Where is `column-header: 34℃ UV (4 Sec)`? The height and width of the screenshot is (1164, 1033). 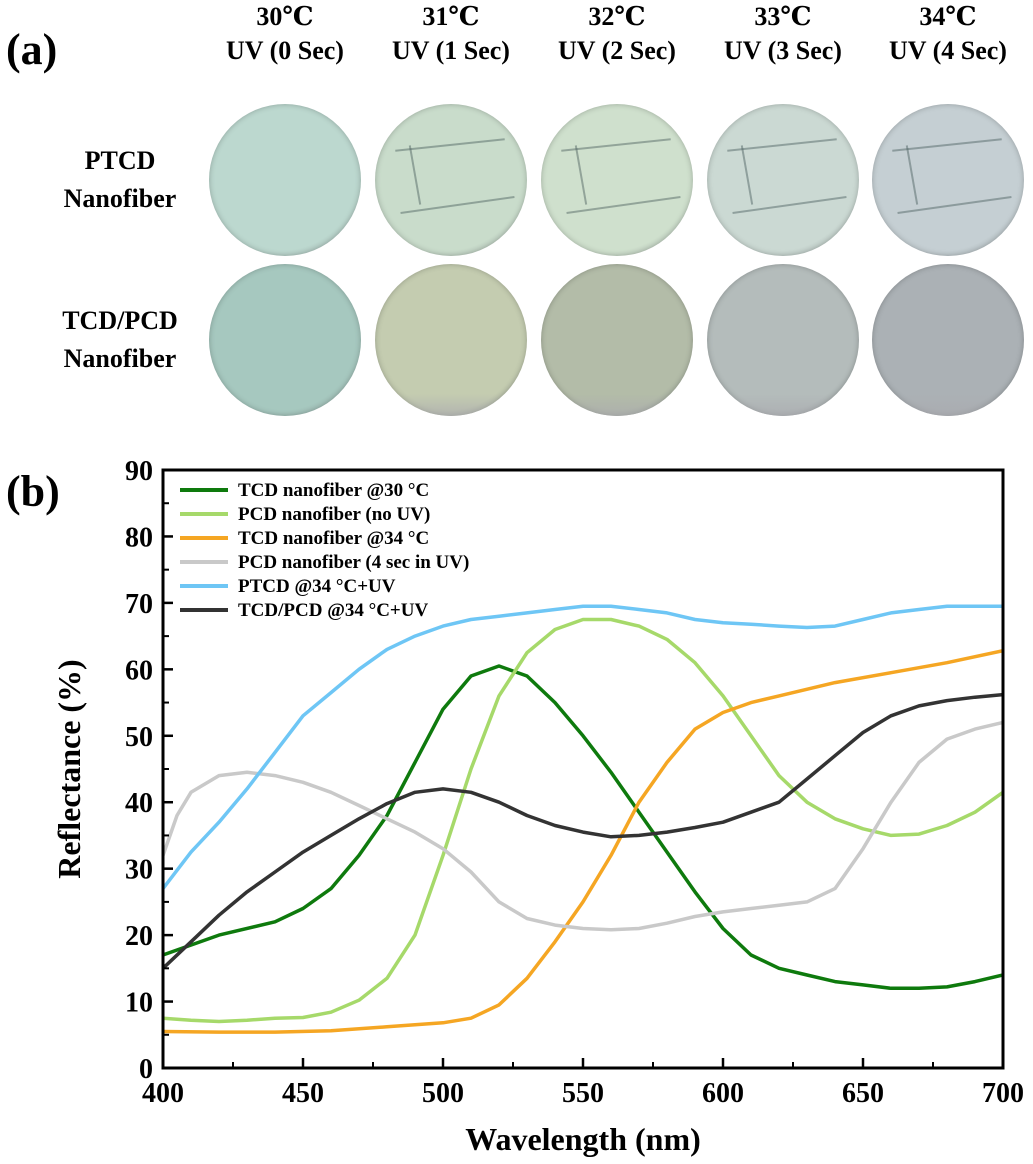
column-header: 34℃ UV (4 Sec) is located at coordinates (948, 34).